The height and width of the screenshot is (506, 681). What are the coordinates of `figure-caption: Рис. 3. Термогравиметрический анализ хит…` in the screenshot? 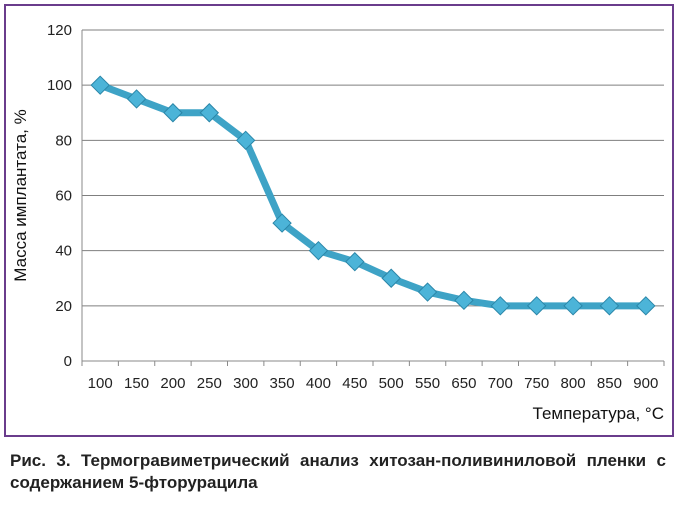 It's located at (338, 471).